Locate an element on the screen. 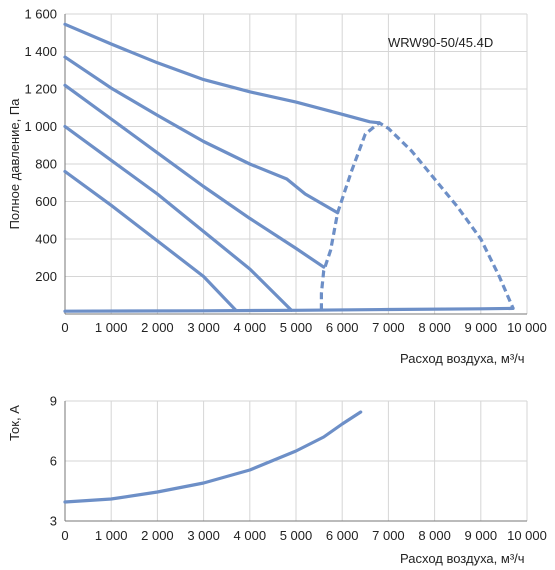 The image size is (555, 570). y-tick-label: 1 600 is located at coordinates (40, 14).